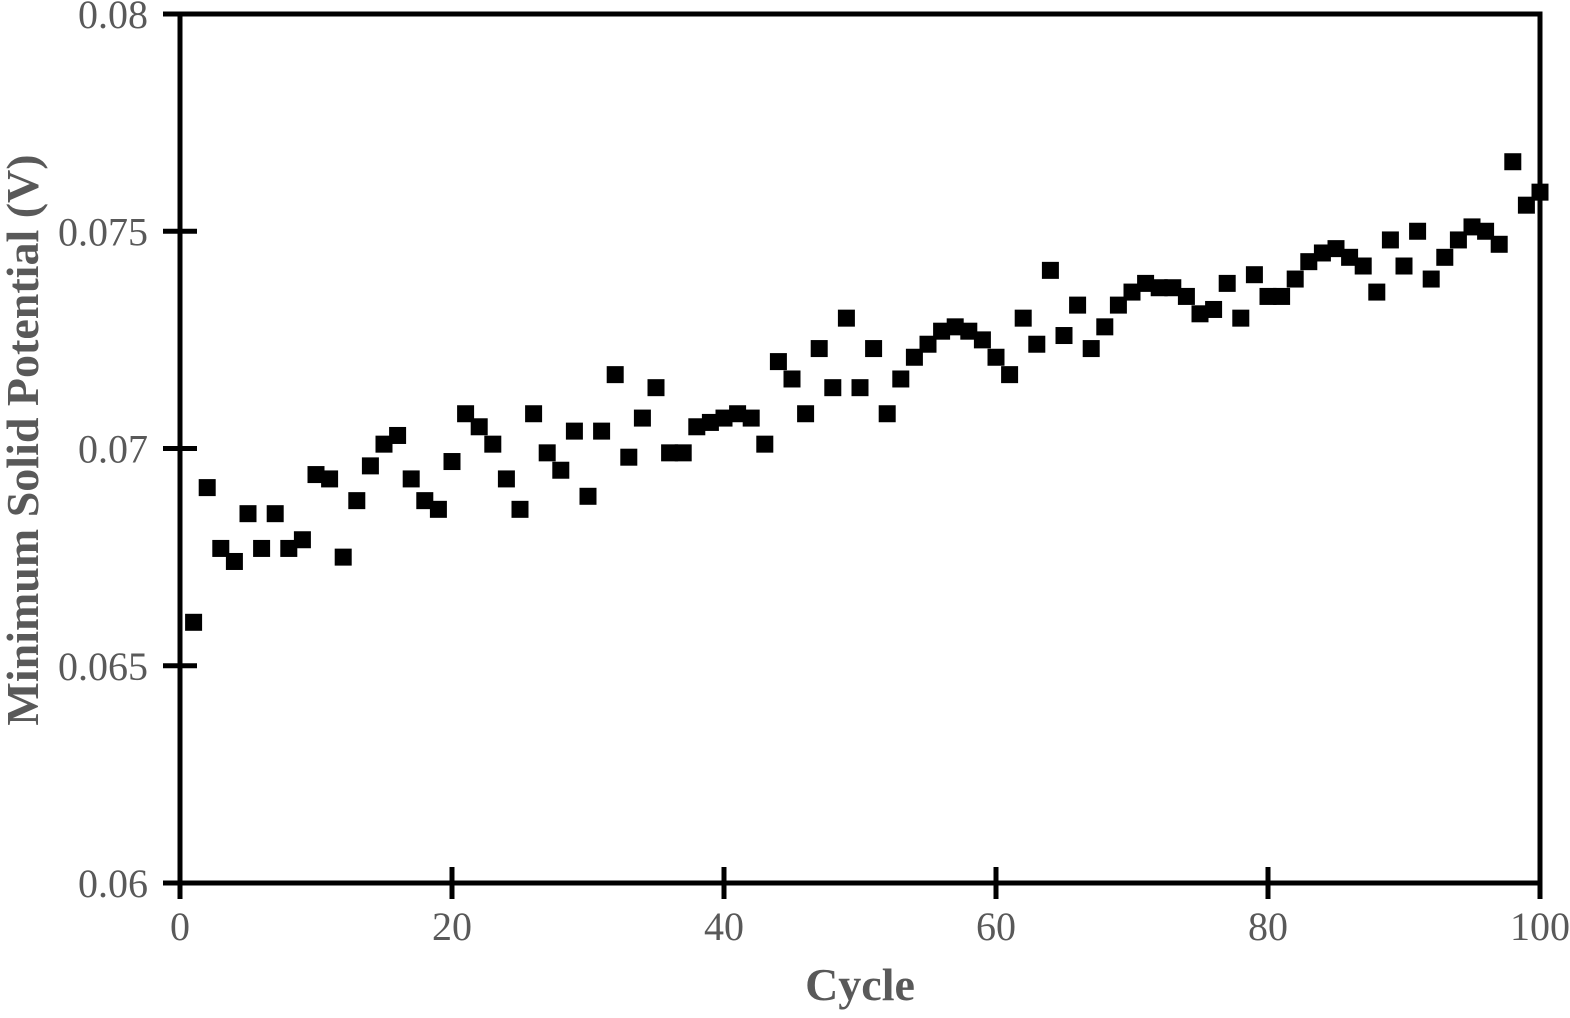 This screenshot has height=1018, width=1570. What do you see at coordinates (127, 453) in the screenshot?
I see `y-axis-ticks: 0.06 0.065 0.07 0.075 0.08` at bounding box center [127, 453].